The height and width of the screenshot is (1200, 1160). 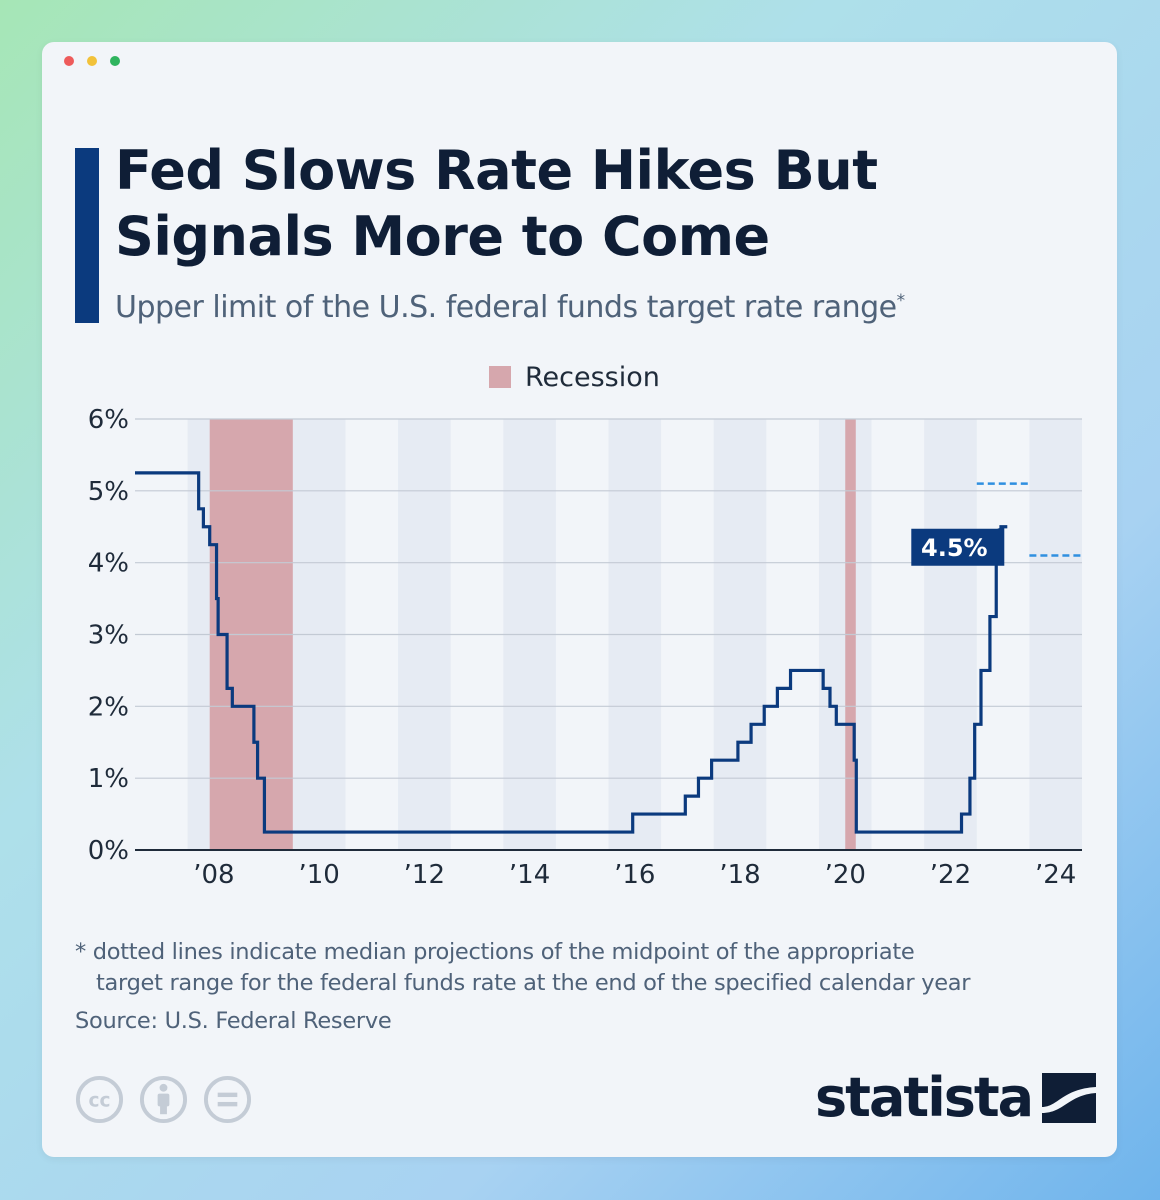 What do you see at coordinates (500, 377) in the screenshot?
I see `legend-recession-swatch` at bounding box center [500, 377].